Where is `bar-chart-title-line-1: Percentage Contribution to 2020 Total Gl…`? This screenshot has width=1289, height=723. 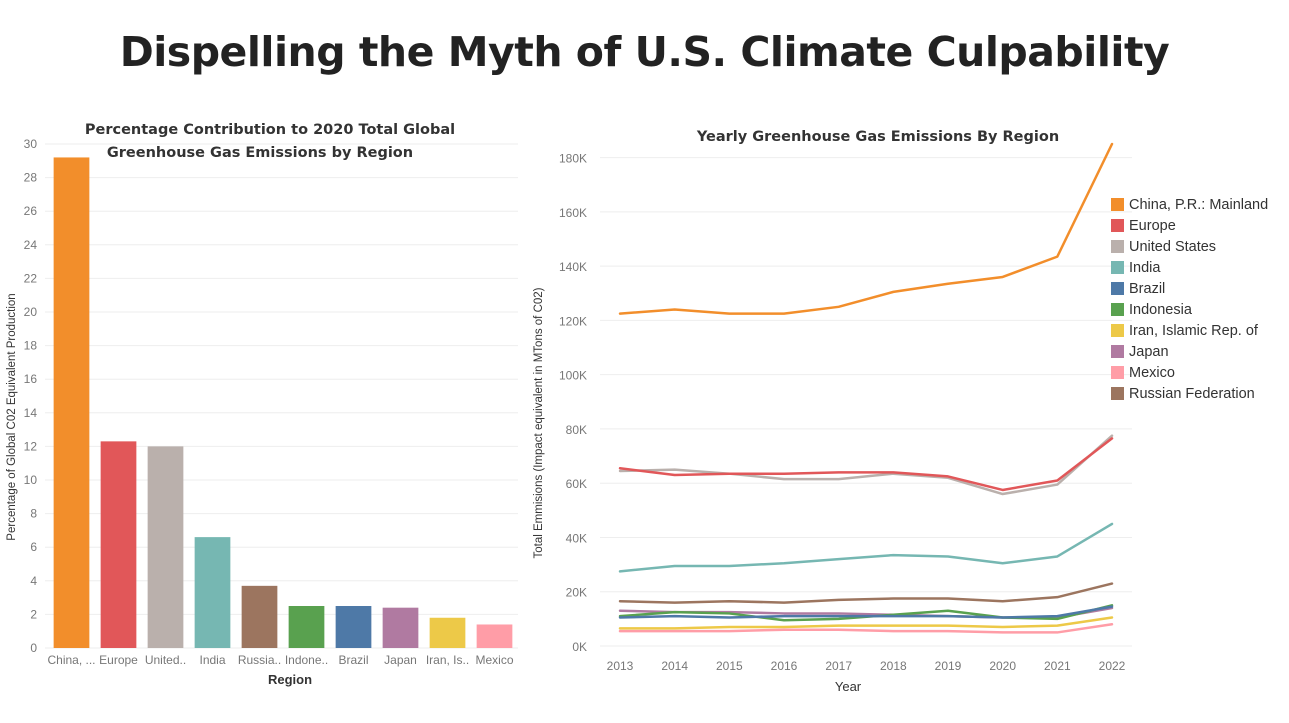 bar-chart-title-line-1: Percentage Contribution to 2020 Total Gl… is located at coordinates (270, 130).